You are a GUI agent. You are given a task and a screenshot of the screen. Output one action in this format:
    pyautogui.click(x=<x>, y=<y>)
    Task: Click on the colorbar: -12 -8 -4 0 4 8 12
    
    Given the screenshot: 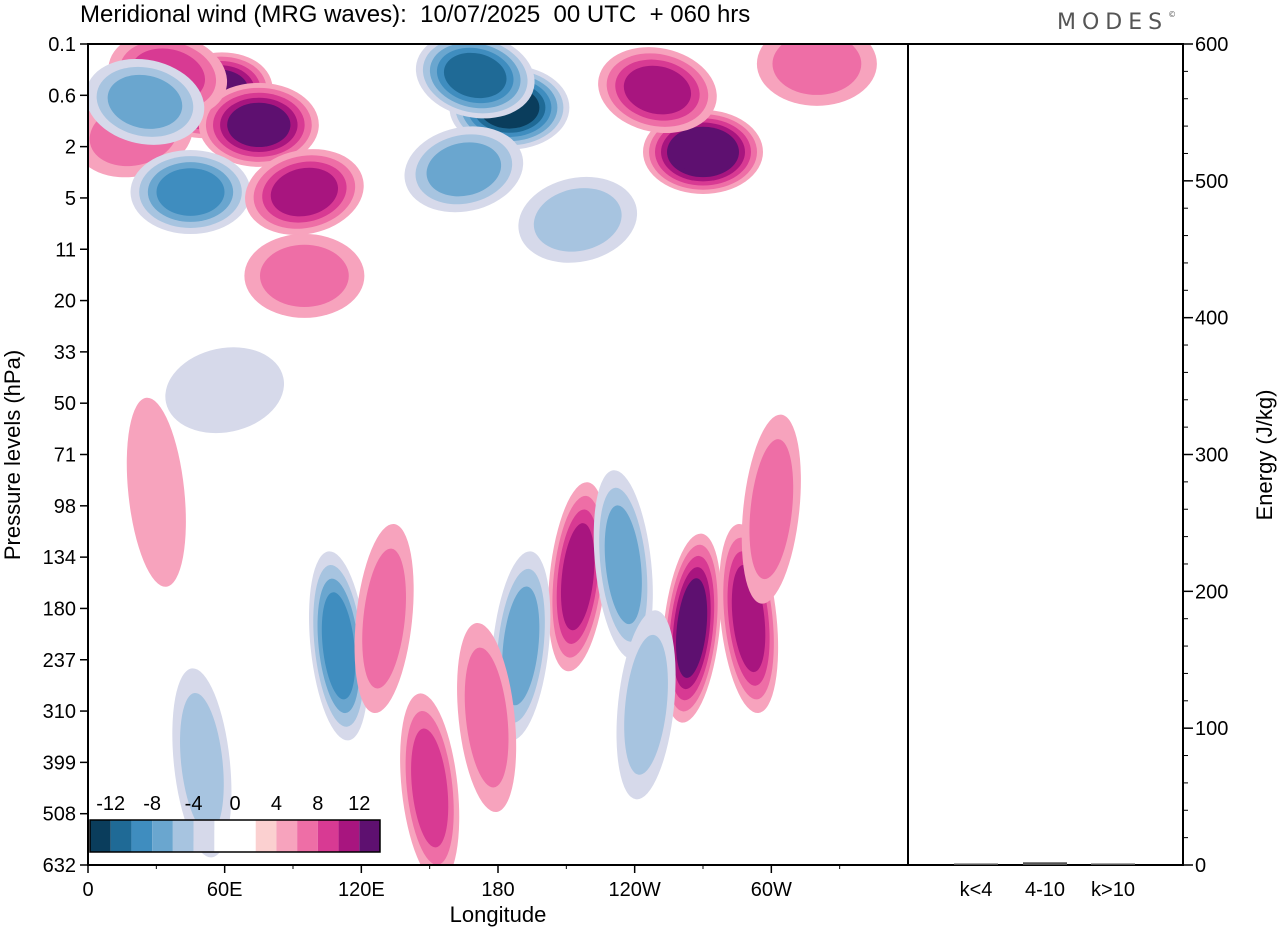 What is the action you would take?
    pyautogui.click(x=235, y=823)
    